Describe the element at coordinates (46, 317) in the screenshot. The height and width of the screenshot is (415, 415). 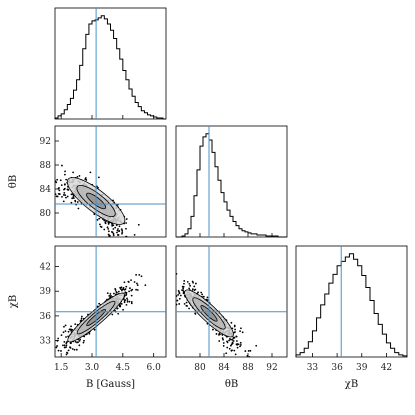
I see `y-tick-label: 36` at that location.